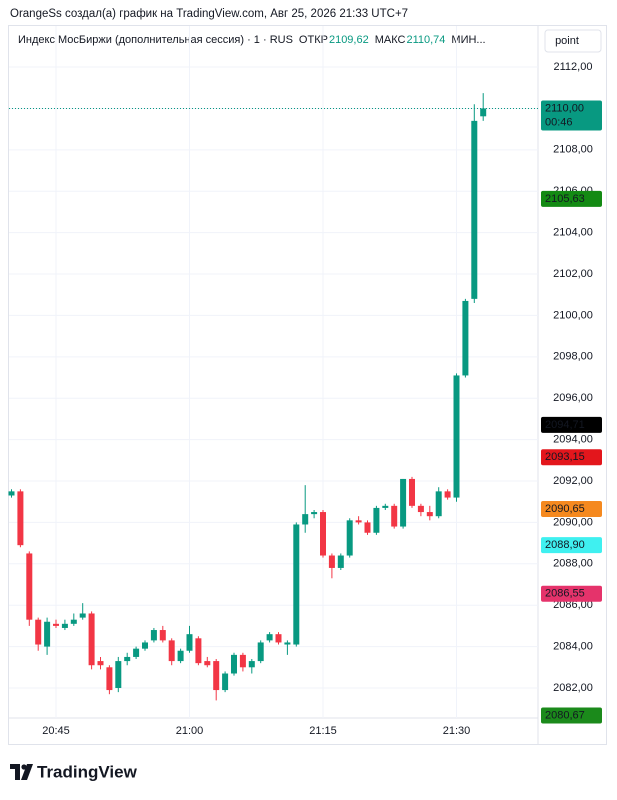 The height and width of the screenshot is (800, 617). I want to click on y-tick-label: 2084,00, so click(573, 646).